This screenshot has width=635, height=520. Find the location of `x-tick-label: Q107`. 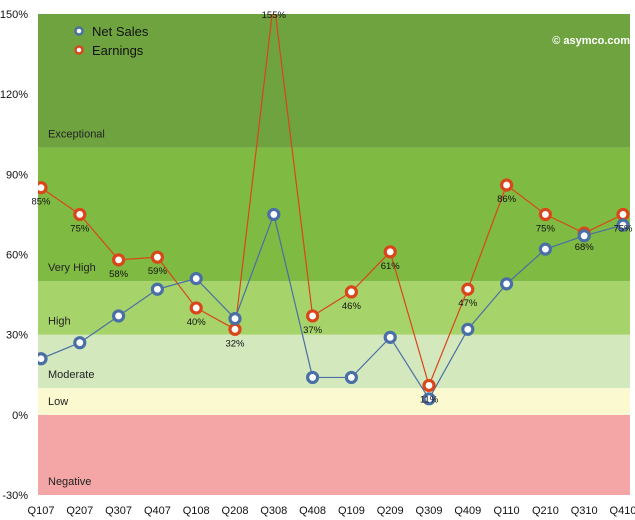

x-tick-label: Q107 is located at coordinates (41, 511).